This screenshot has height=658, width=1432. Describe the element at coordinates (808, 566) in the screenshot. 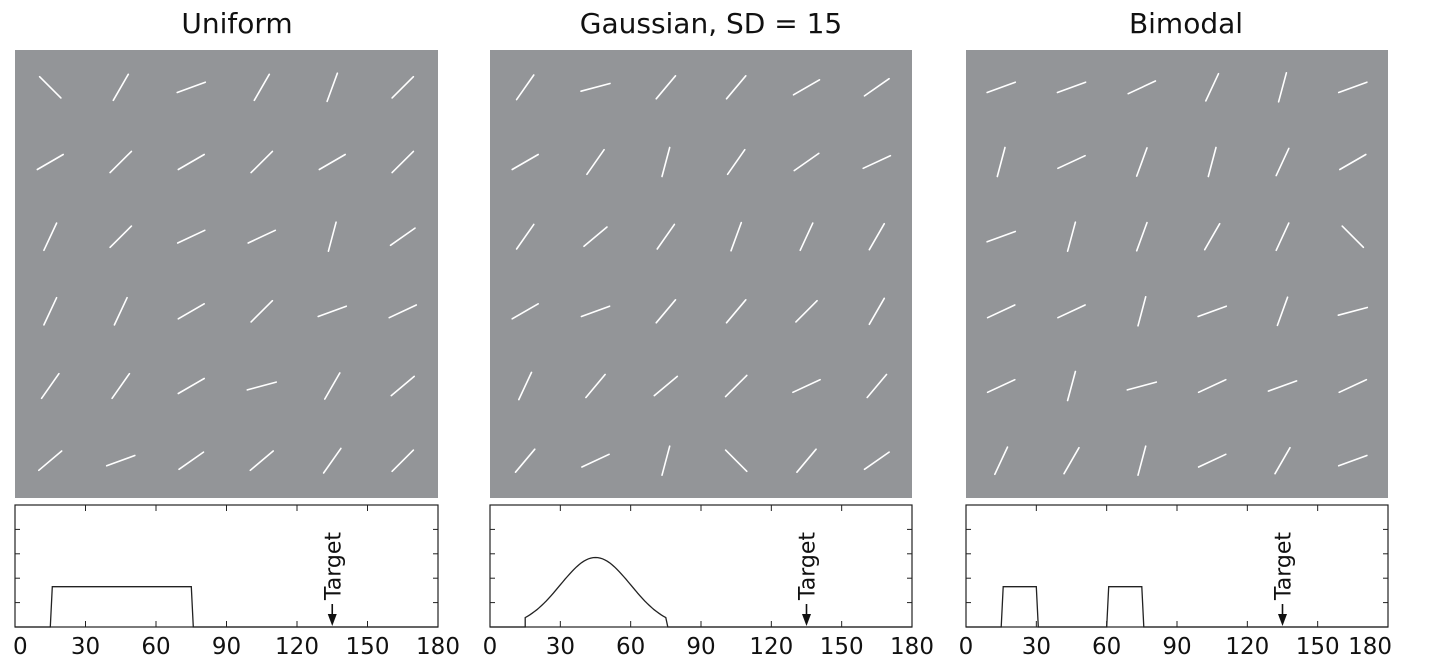

I see `target-label: Target` at that location.